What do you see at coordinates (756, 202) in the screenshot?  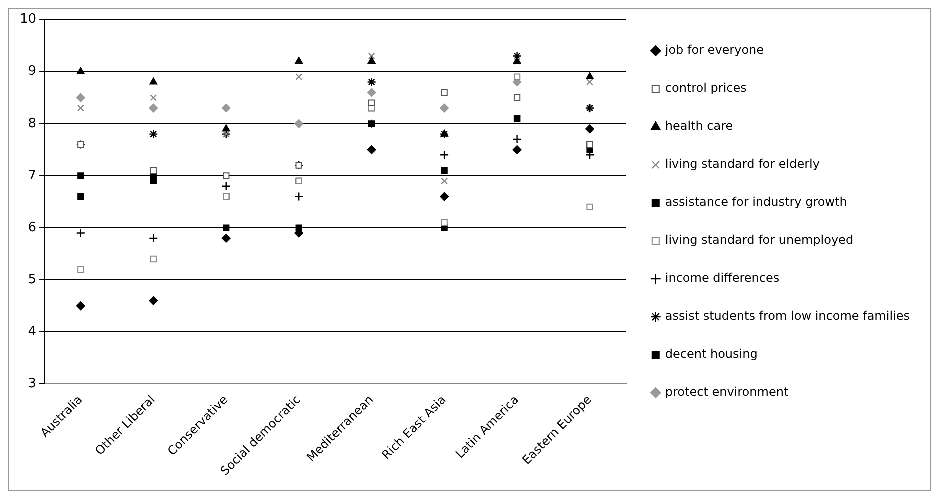 I see `legend-label: assistance for industry growth` at bounding box center [756, 202].